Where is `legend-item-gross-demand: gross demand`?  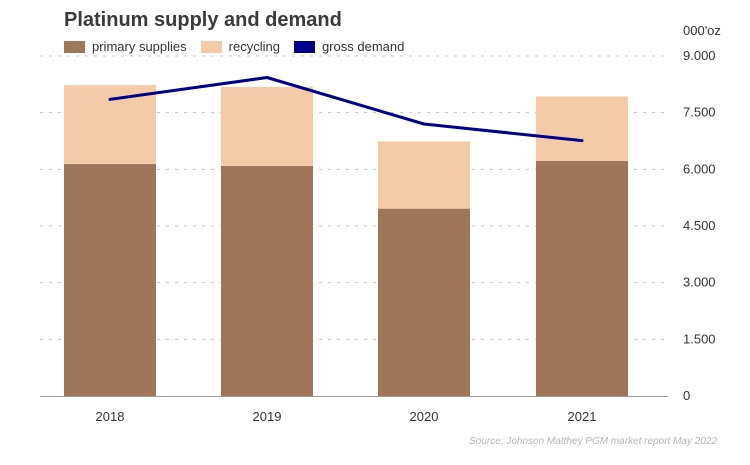 legend-item-gross-demand: gross demand is located at coordinates (349, 46).